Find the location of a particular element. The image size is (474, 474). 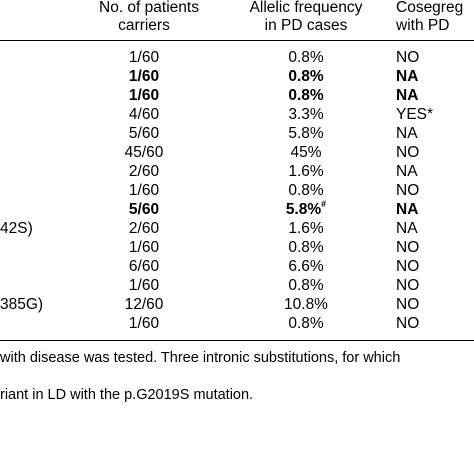

cell-frequency: 5.8% is located at coordinates (306, 133).